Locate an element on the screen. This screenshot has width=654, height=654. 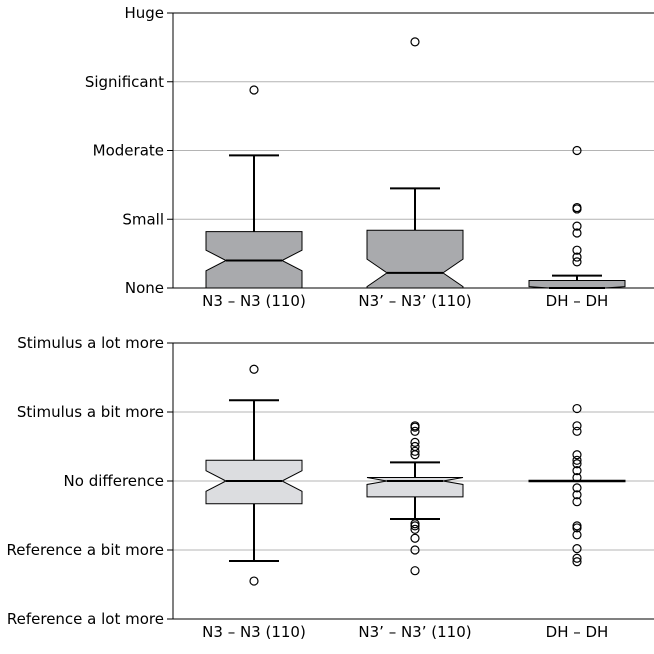
y-tick-label: No difference is located at coordinates (114, 481).